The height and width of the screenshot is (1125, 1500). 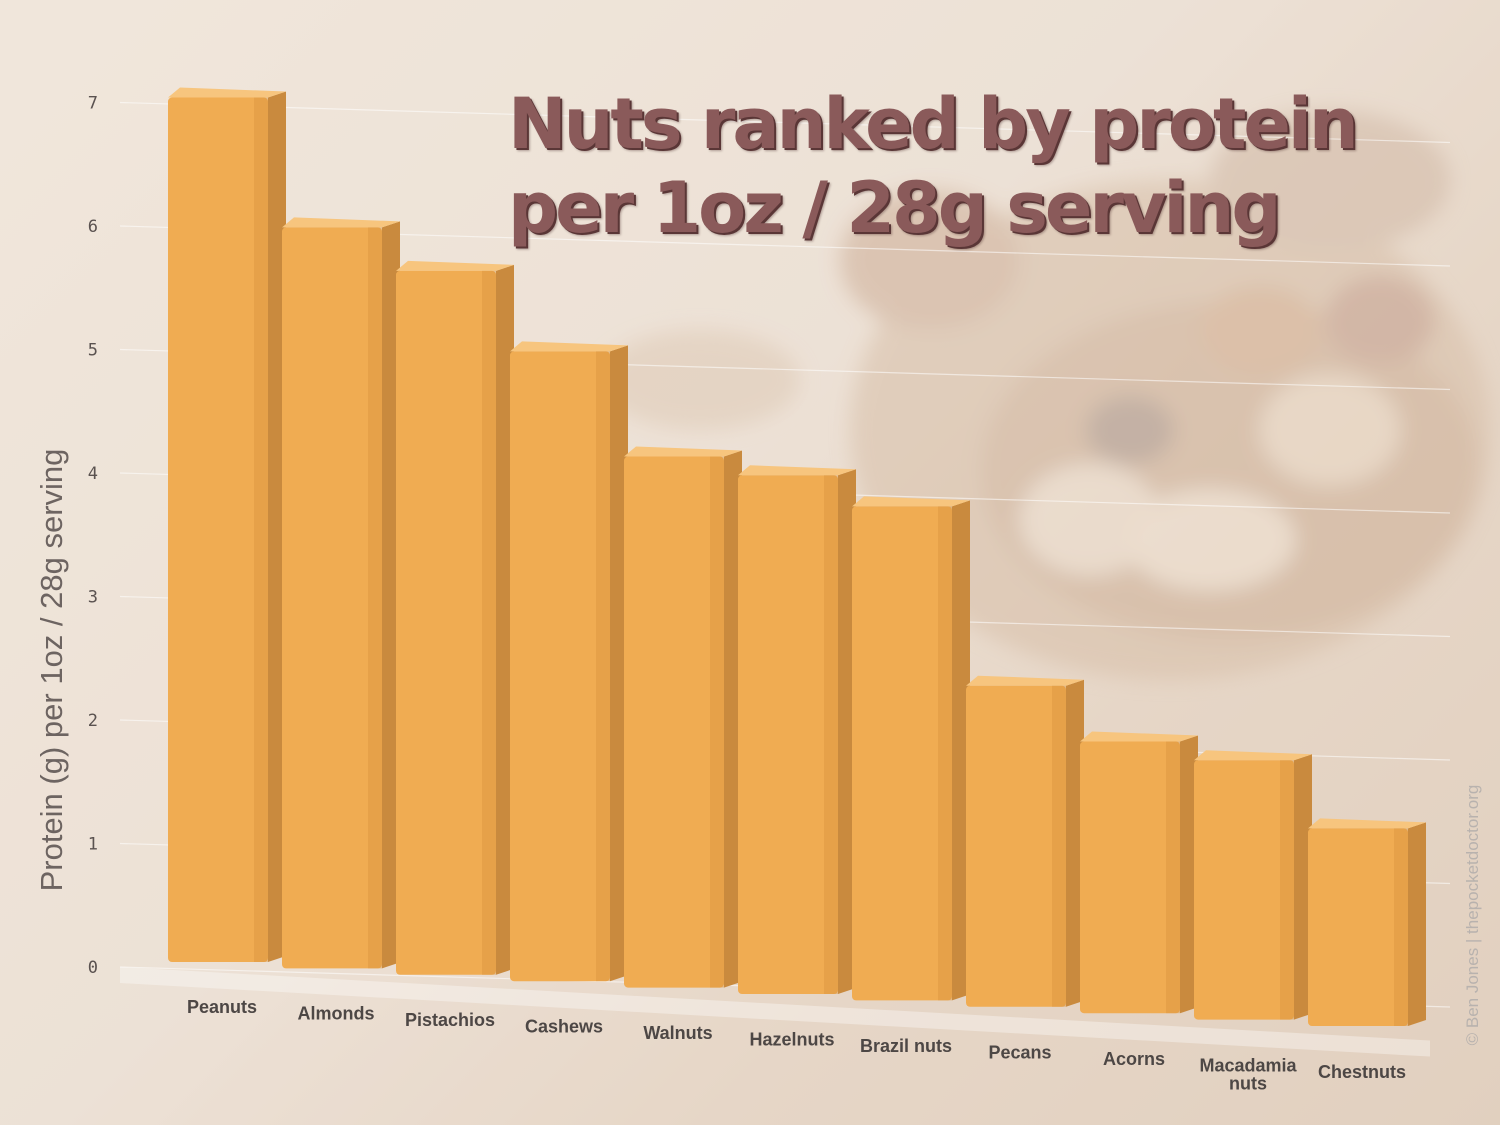 I want to click on category-label: Pistachios, so click(x=450, y=1020).